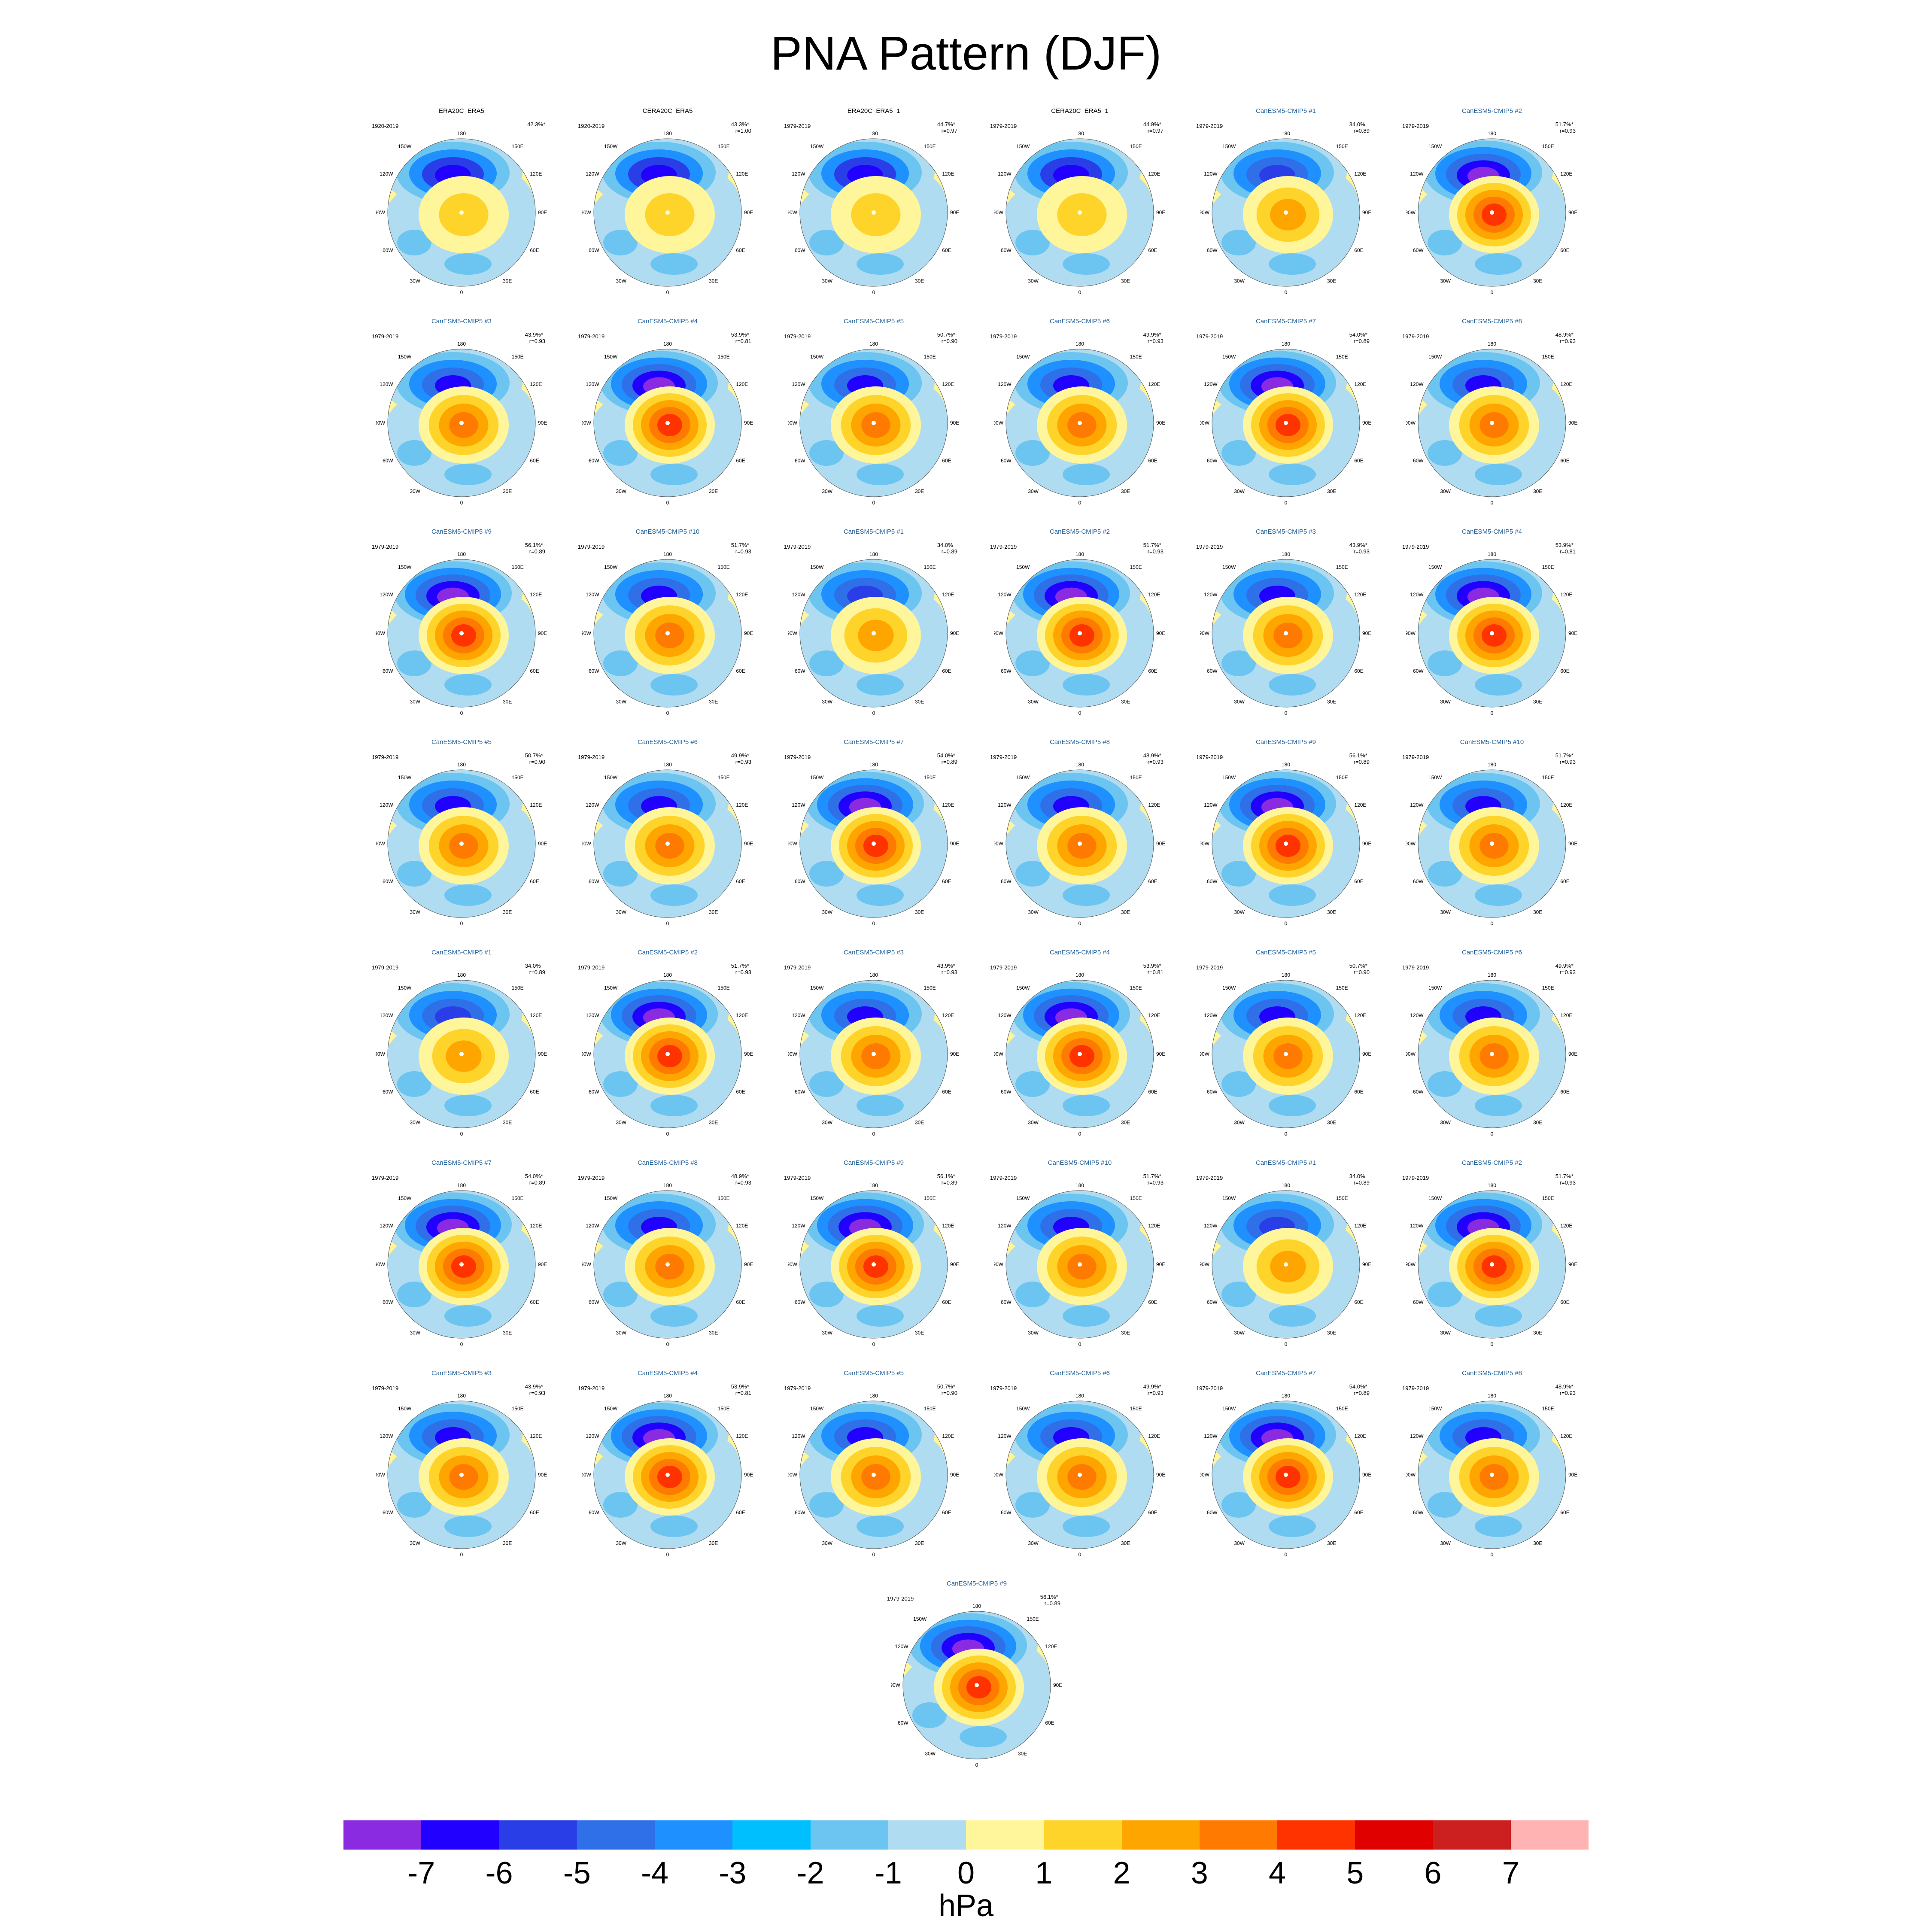 The image size is (1932, 1932). I want to click on explained-variance: 51.7%*, so click(1152, 1176).